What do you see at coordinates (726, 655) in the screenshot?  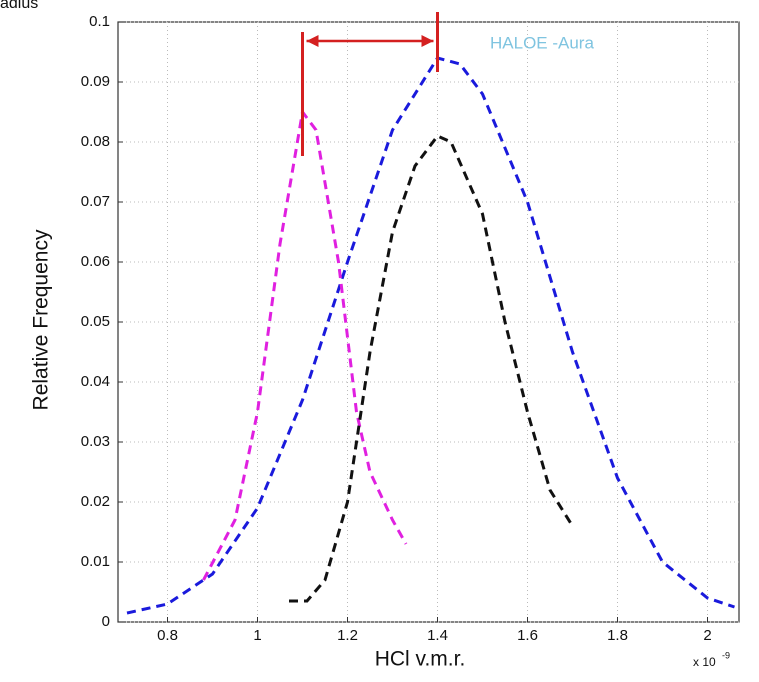 I see `x-multiplier-exponent: -9` at bounding box center [726, 655].